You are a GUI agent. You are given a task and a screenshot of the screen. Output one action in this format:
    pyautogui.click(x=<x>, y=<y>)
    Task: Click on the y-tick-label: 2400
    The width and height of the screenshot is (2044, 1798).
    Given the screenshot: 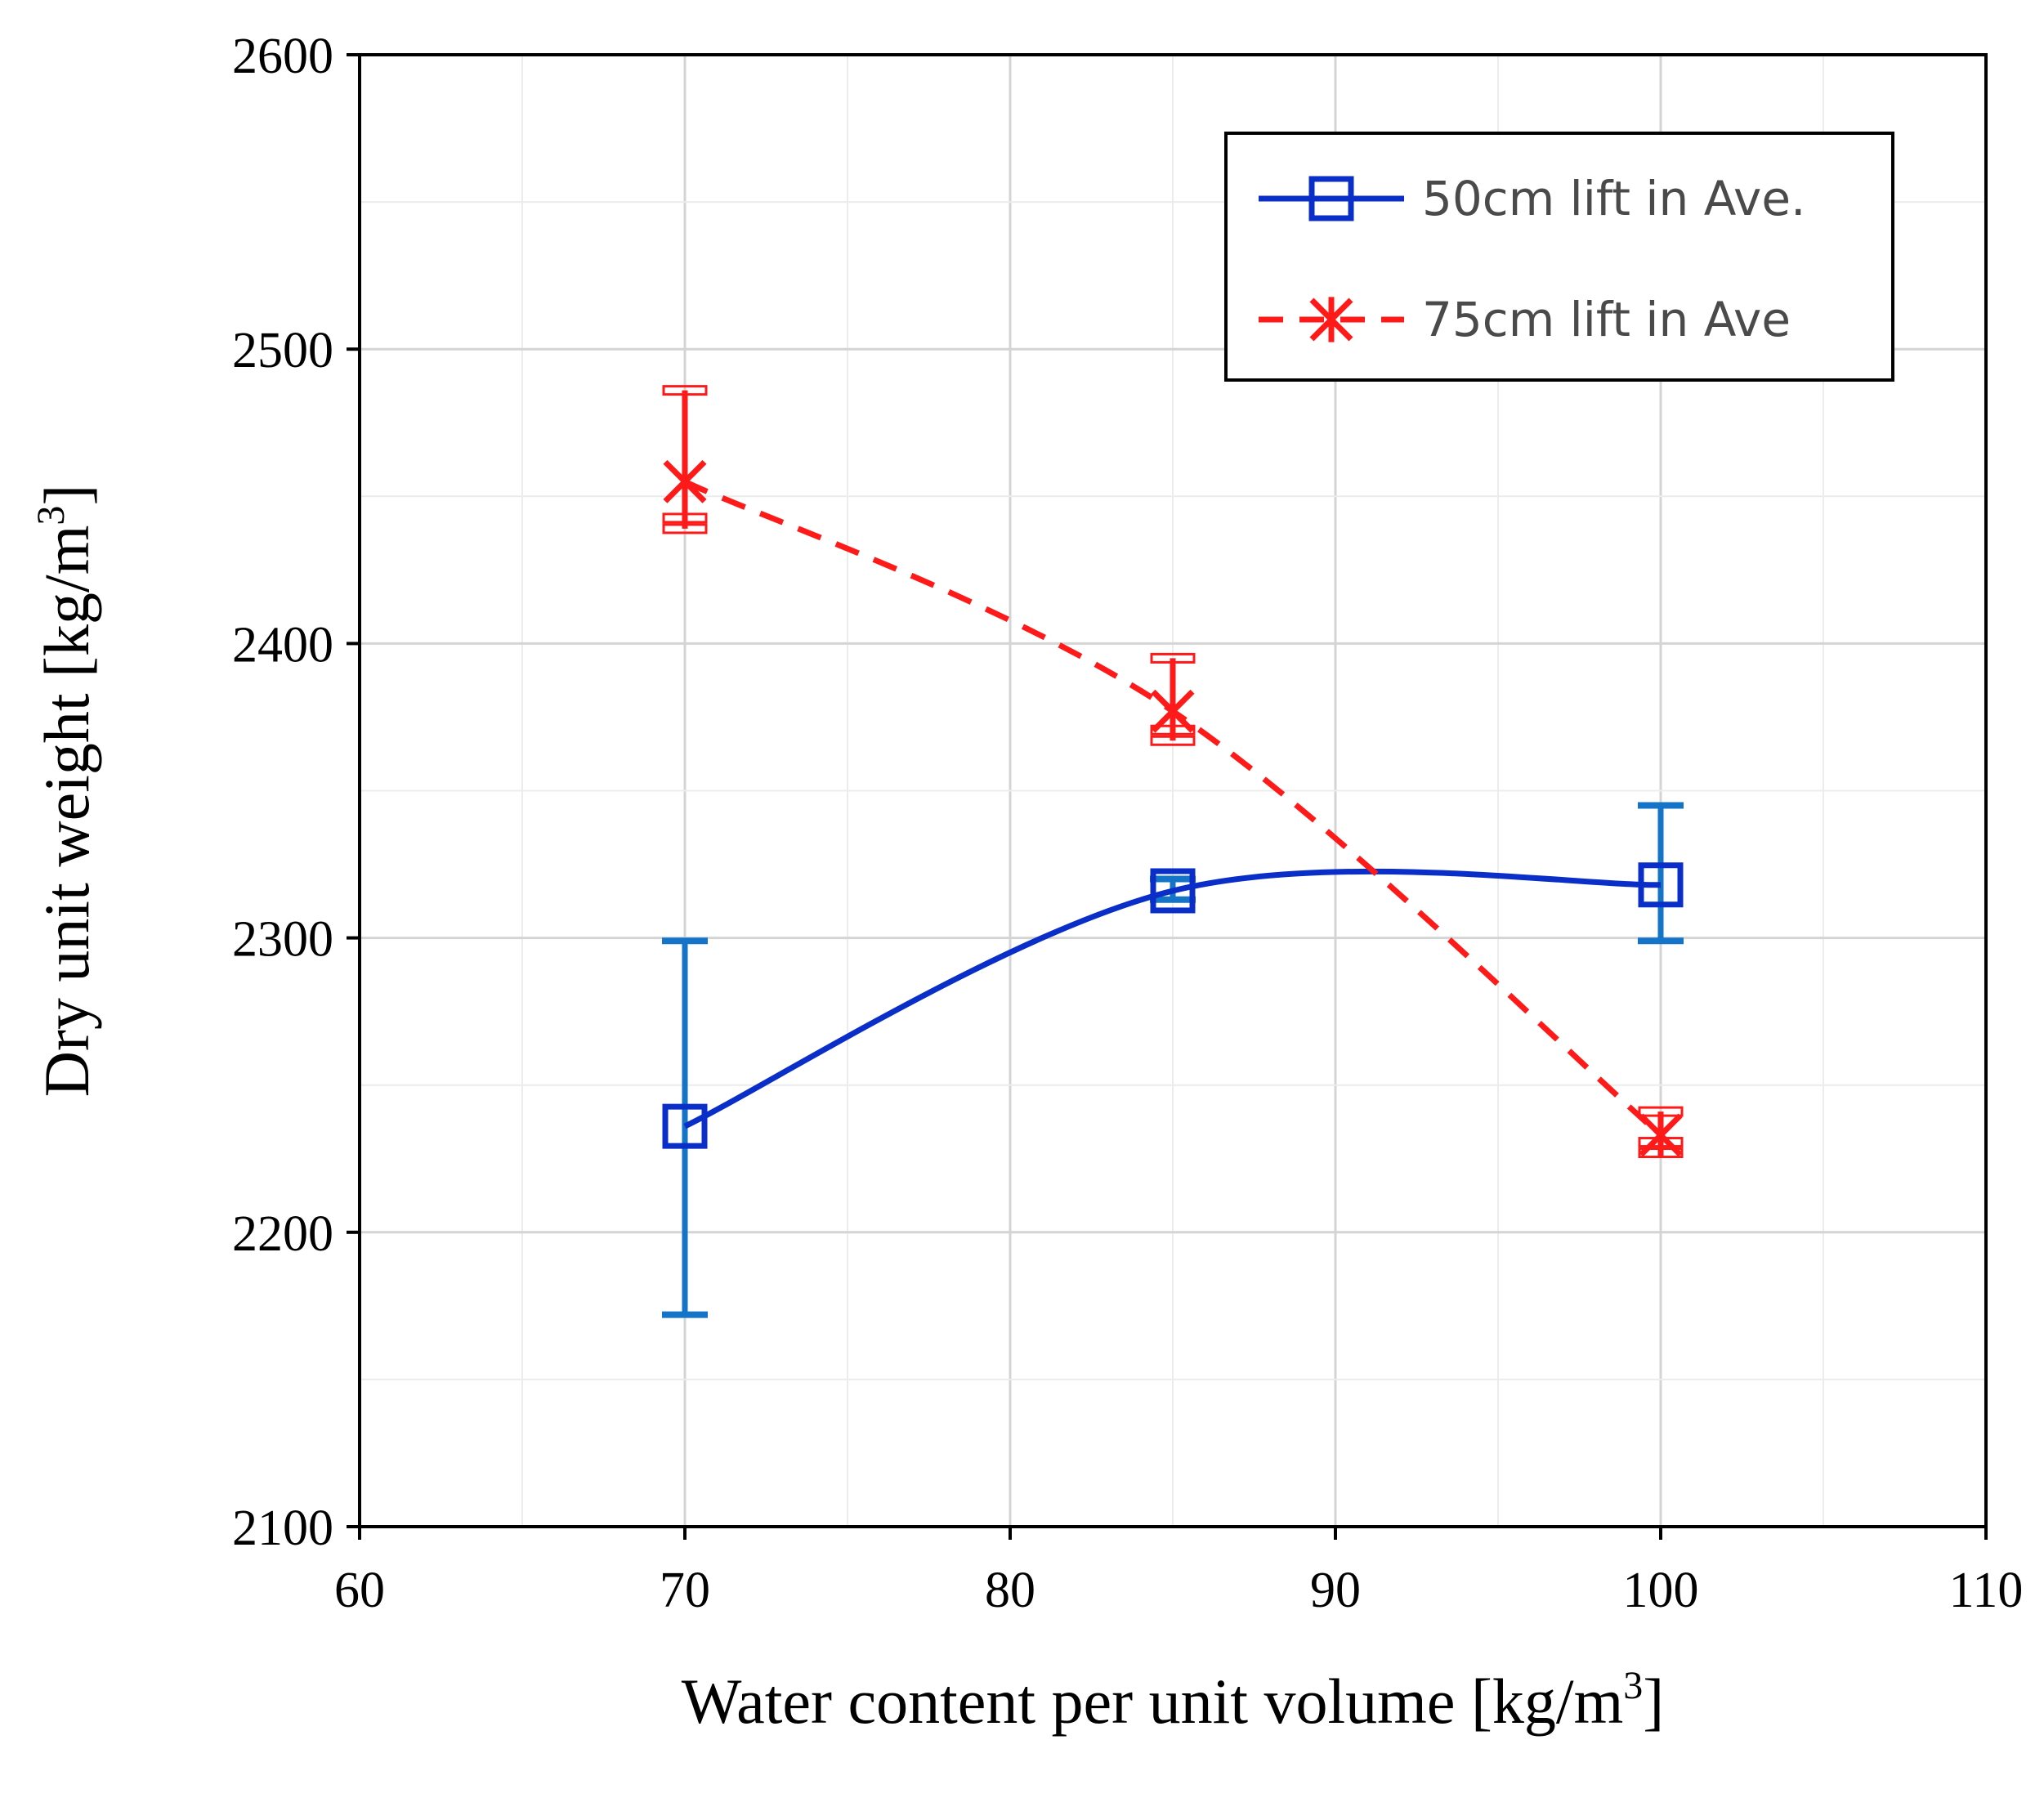 What is the action you would take?
    pyautogui.click(x=282, y=645)
    